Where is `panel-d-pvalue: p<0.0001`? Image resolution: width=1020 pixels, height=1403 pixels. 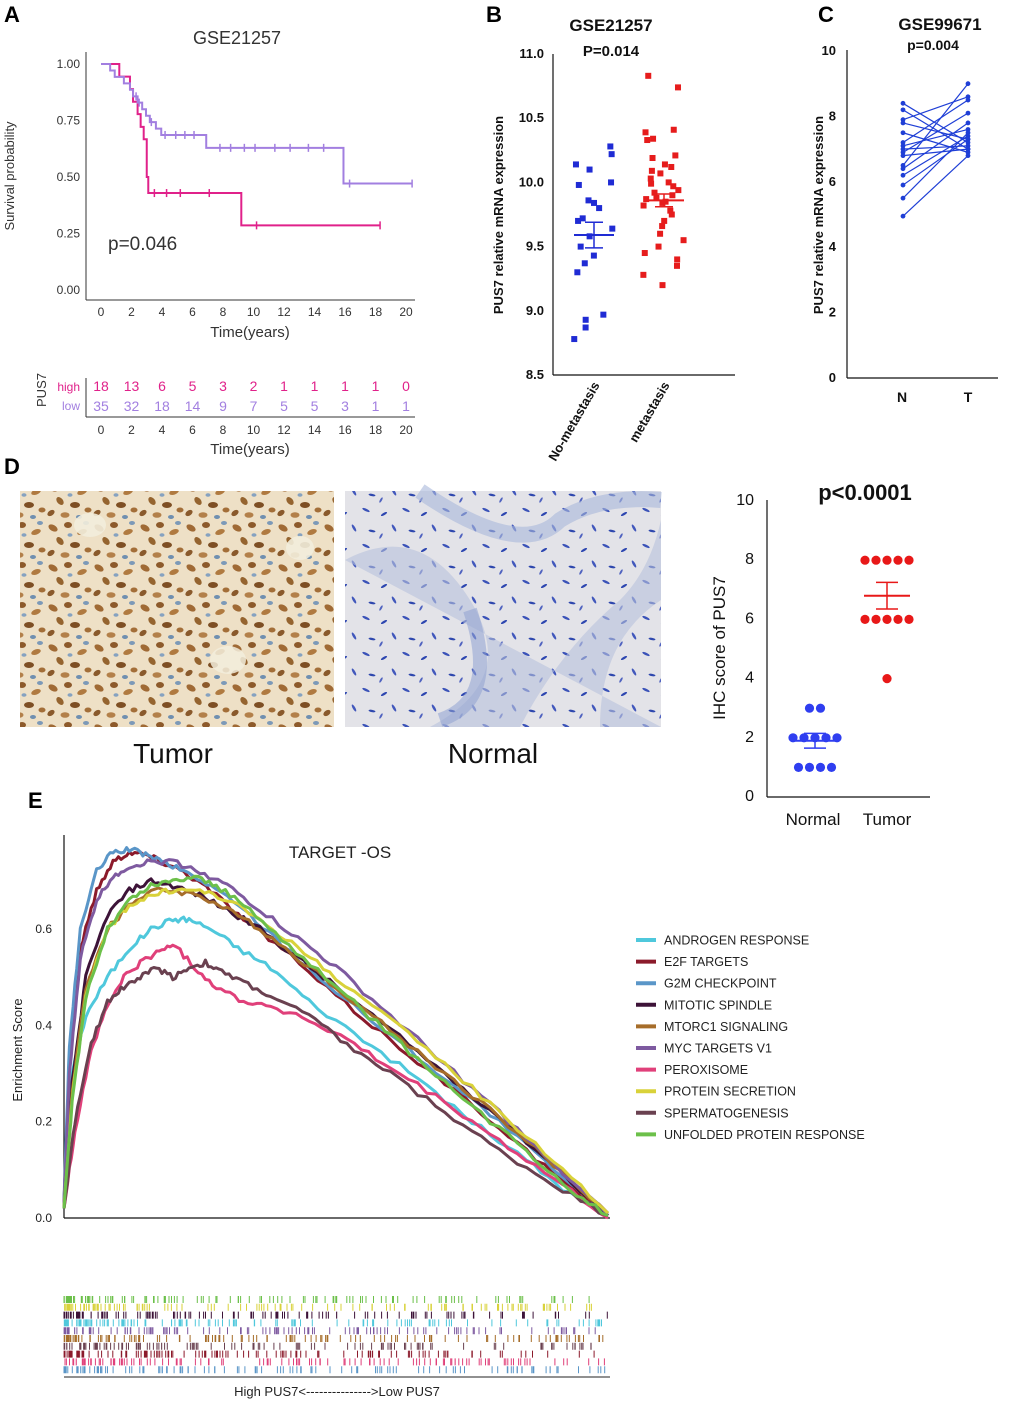
panel-d-pvalue: p<0.0001 is located at coordinates (865, 492).